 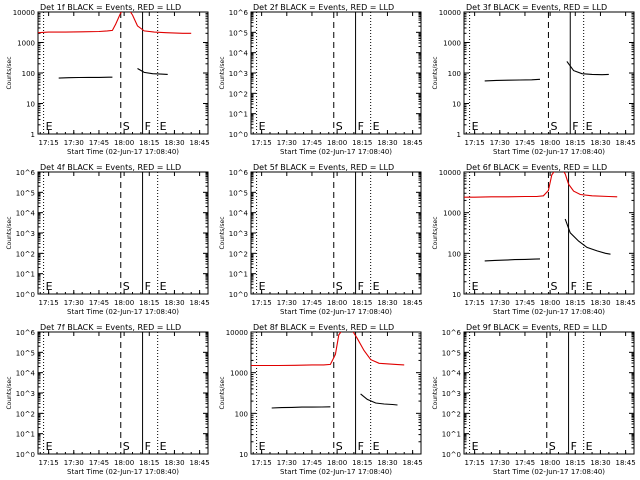 I want to click on y-axis-label: Counts/sec, so click(x=222, y=232).